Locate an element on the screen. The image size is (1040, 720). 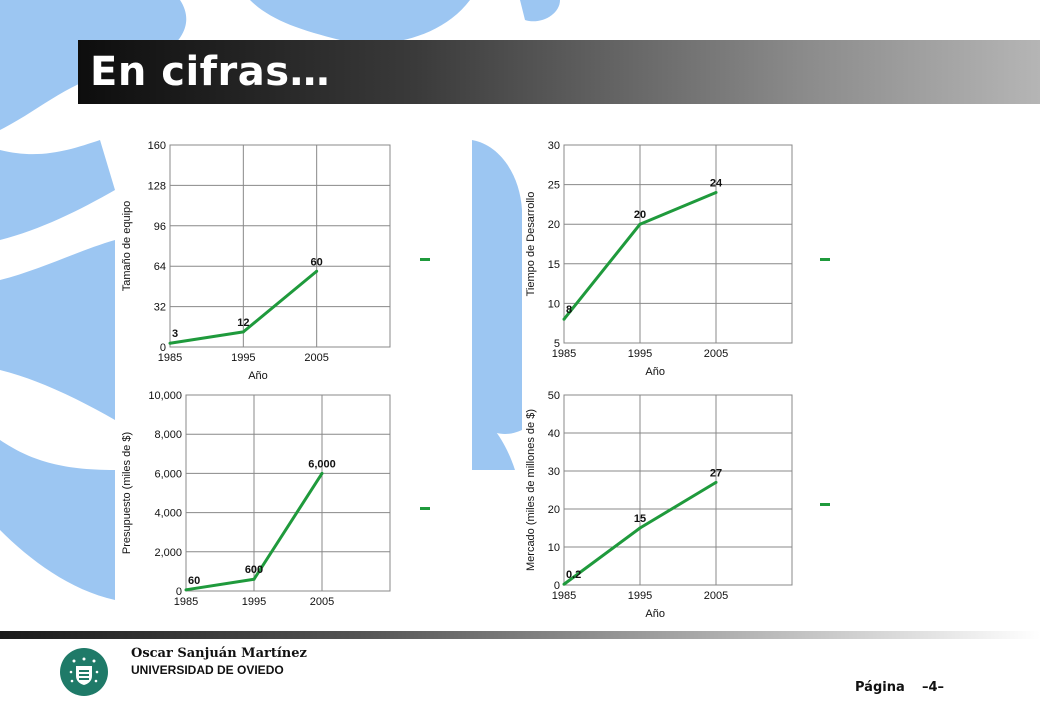
data-label: 6,000 is located at coordinates (322, 464).